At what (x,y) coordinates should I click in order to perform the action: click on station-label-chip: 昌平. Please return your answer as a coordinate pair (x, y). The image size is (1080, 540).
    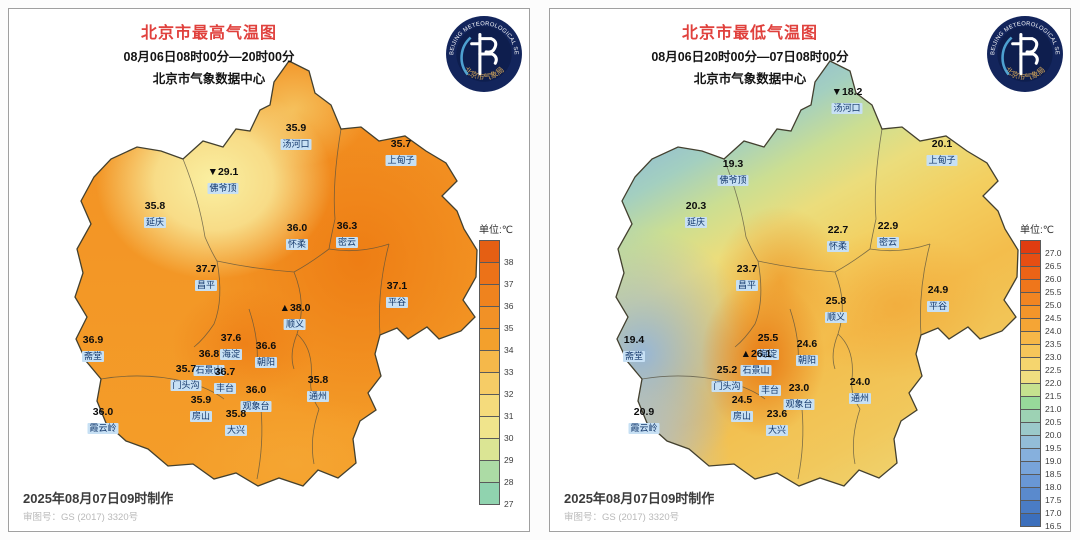
    Looking at the image, I should click on (747, 285).